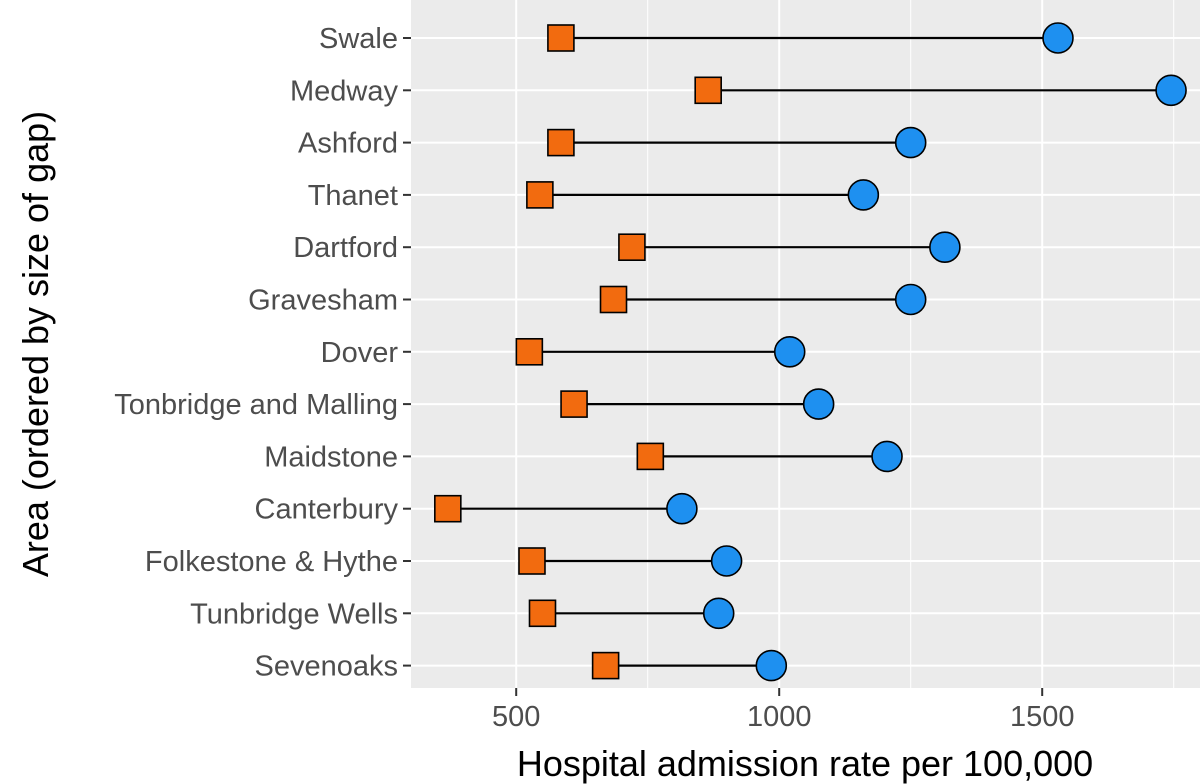 The image size is (1204, 784). I want to click on y-tick-label: Maidstone, so click(331, 457).